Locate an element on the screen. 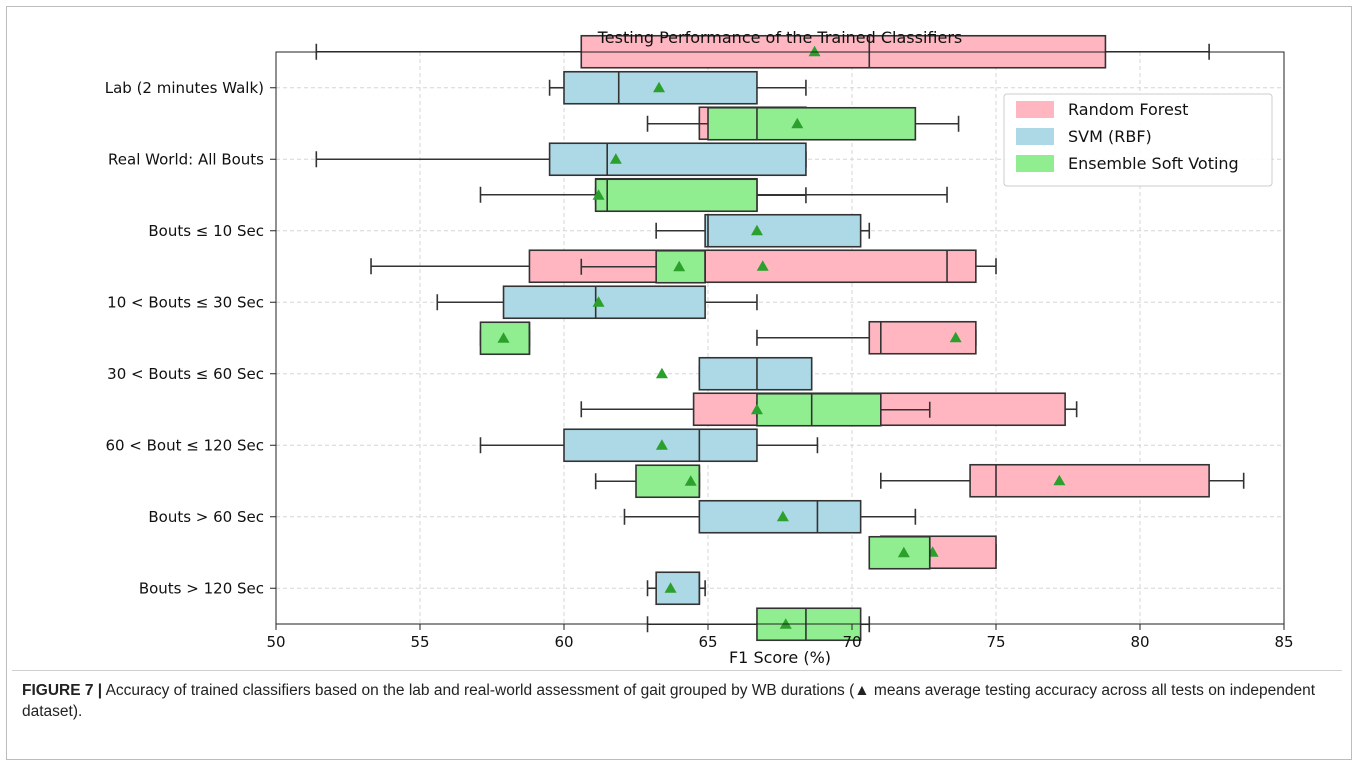 This screenshot has width=1360, height=768. x-tick-label: 75 is located at coordinates (995, 642).